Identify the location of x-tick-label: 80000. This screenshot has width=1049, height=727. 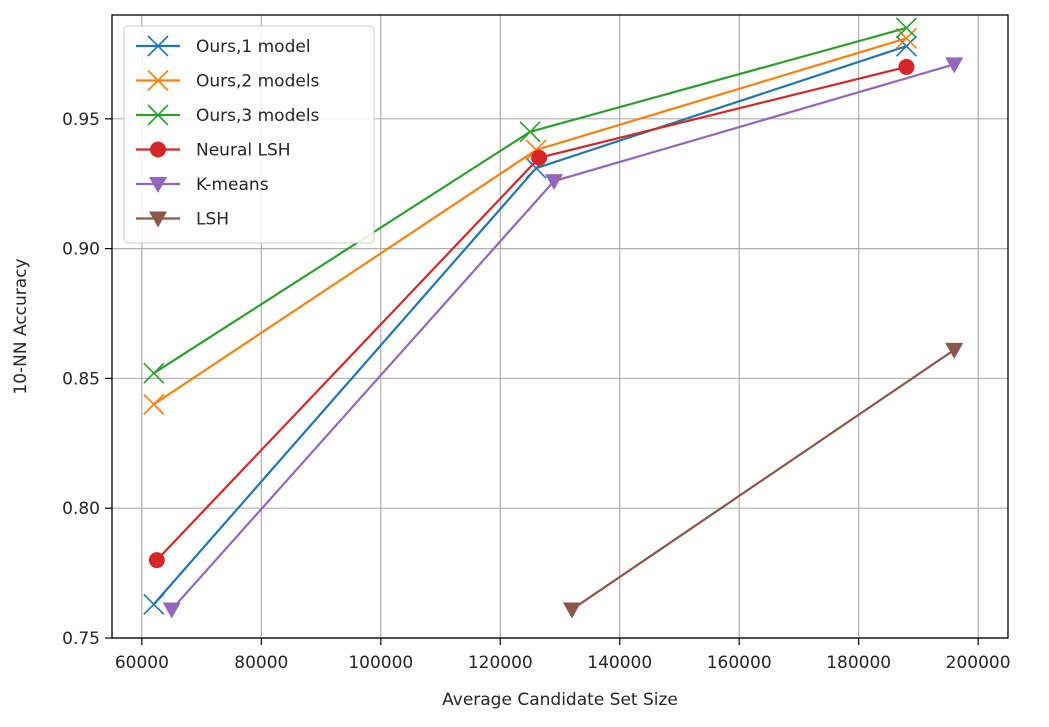
(261, 663).